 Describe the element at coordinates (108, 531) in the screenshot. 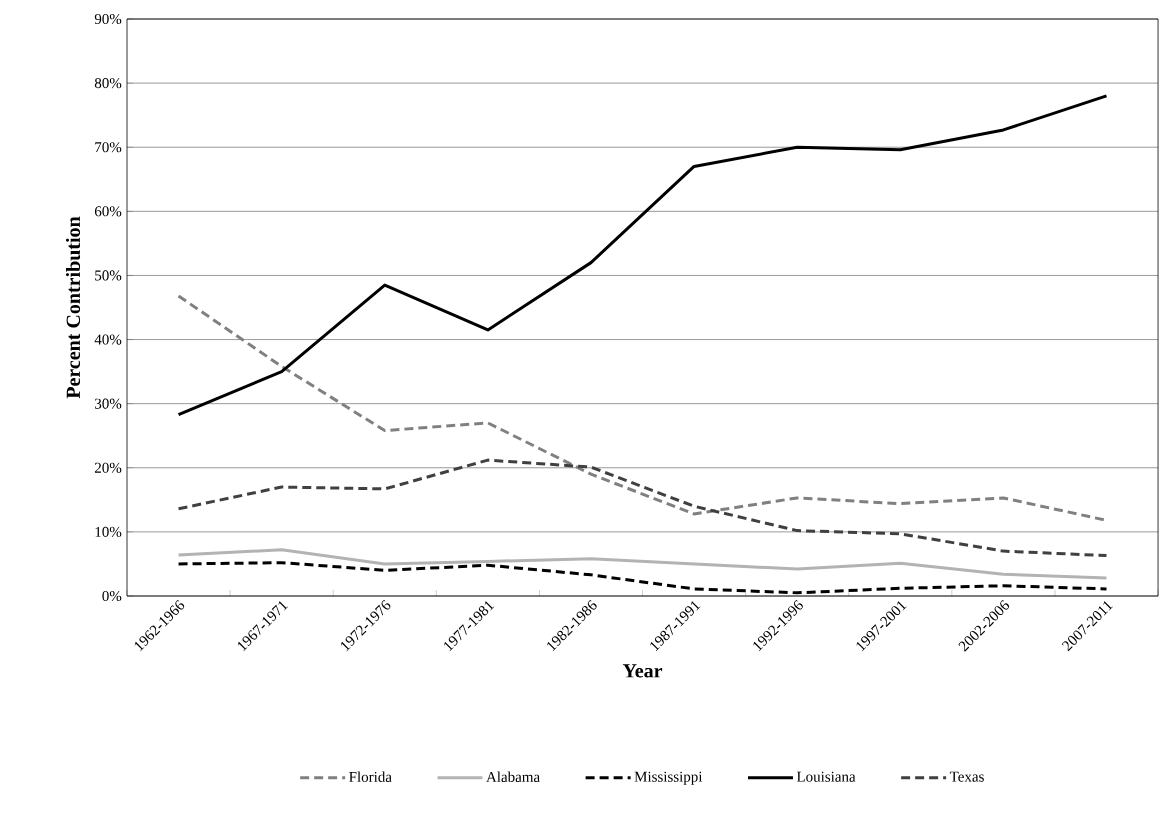

I see `y-tick-label: 10%` at that location.